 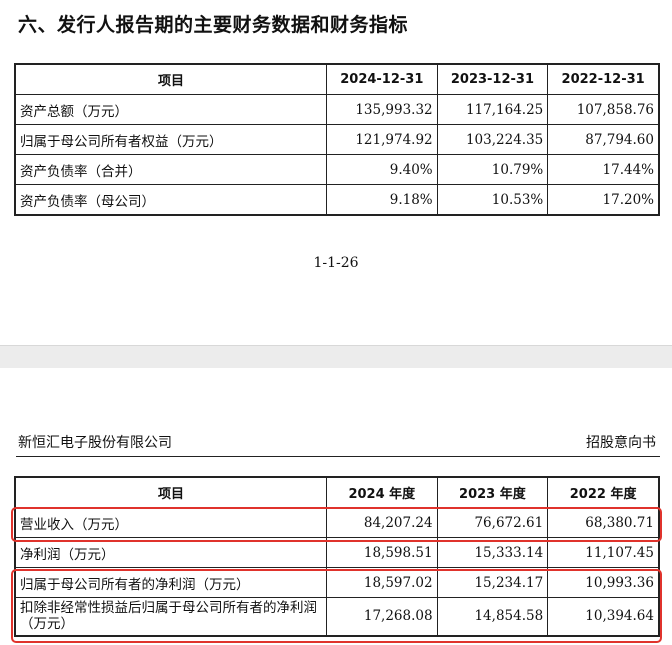 What do you see at coordinates (603, 616) in the screenshot?
I see `cell-value: 10,394.64` at bounding box center [603, 616].